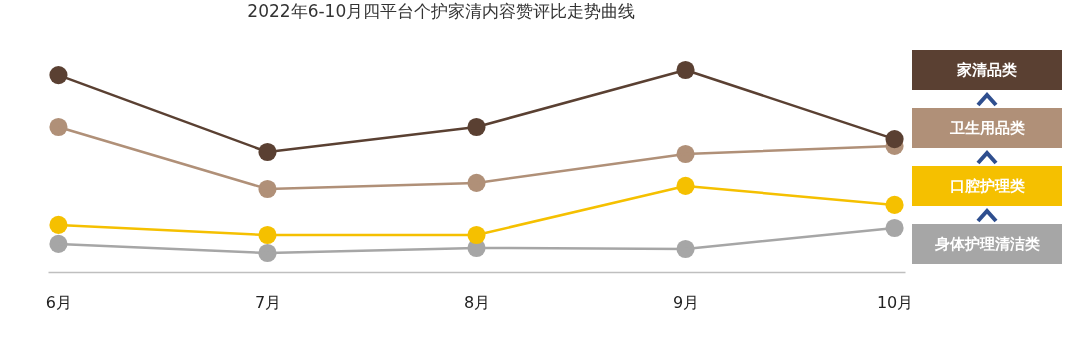 The height and width of the screenshot is (342, 1080). What do you see at coordinates (987, 70) in the screenshot?
I see `text: 家清品类` at bounding box center [987, 70].